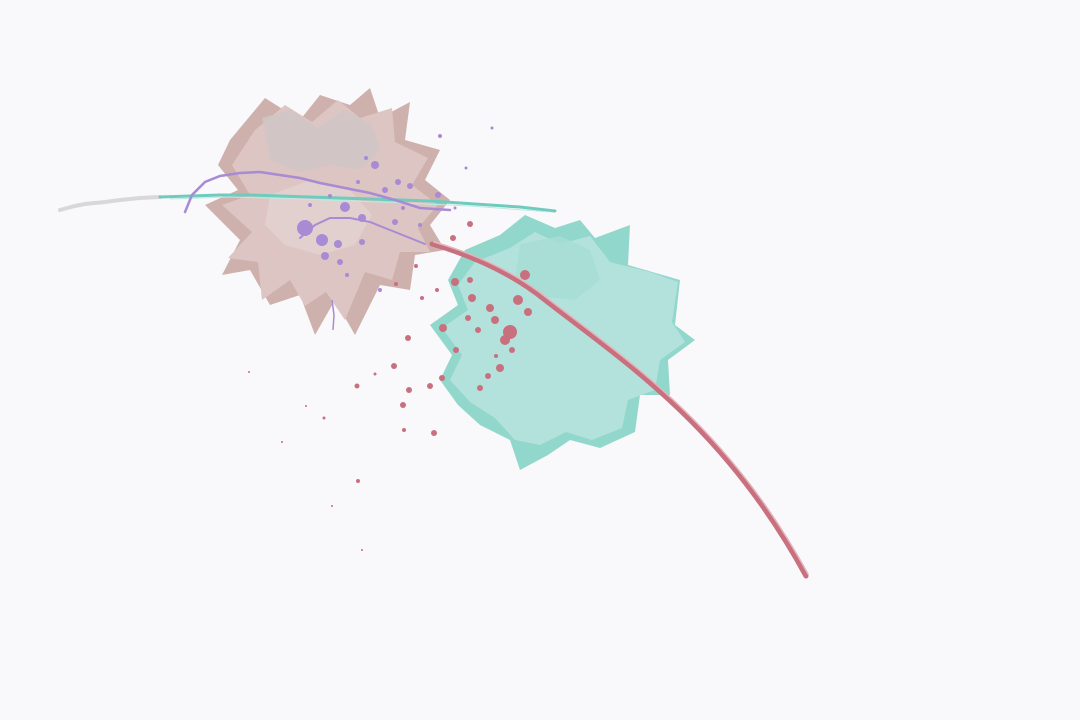 The width and height of the screenshot is (1080, 720). I want to click on teal-scribble-line, so click(307, 203).